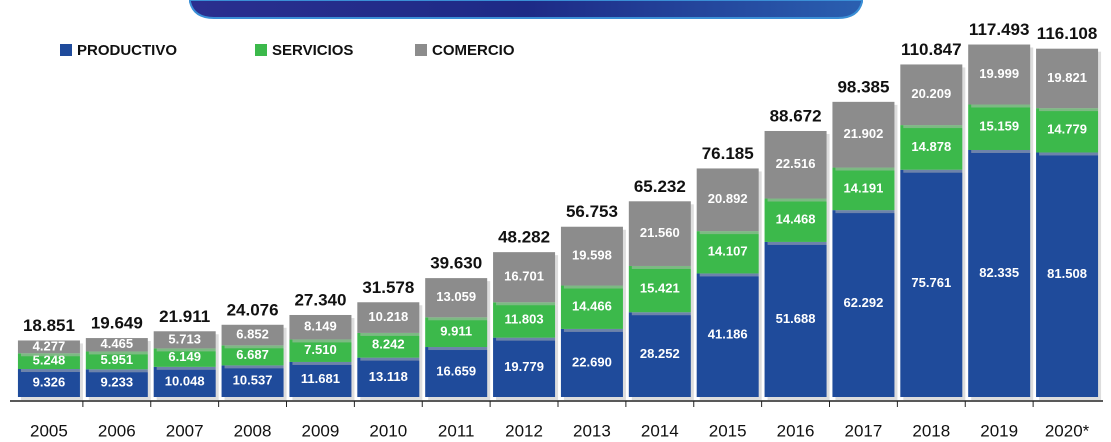 The height and width of the screenshot is (442, 1111). I want to click on total-label: 31.578, so click(388, 287).